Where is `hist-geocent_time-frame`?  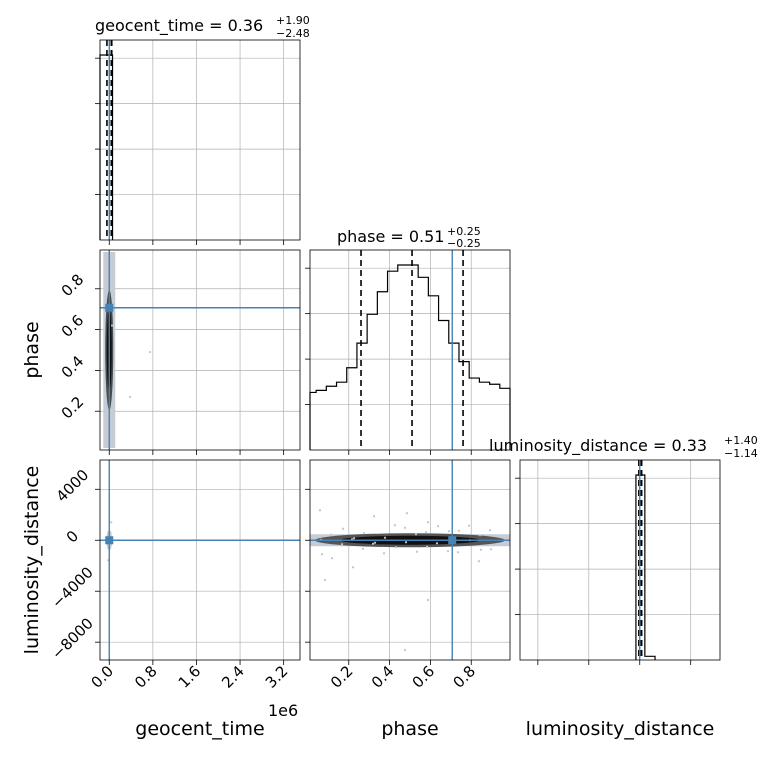 hist-geocent_time-frame is located at coordinates (200, 140).